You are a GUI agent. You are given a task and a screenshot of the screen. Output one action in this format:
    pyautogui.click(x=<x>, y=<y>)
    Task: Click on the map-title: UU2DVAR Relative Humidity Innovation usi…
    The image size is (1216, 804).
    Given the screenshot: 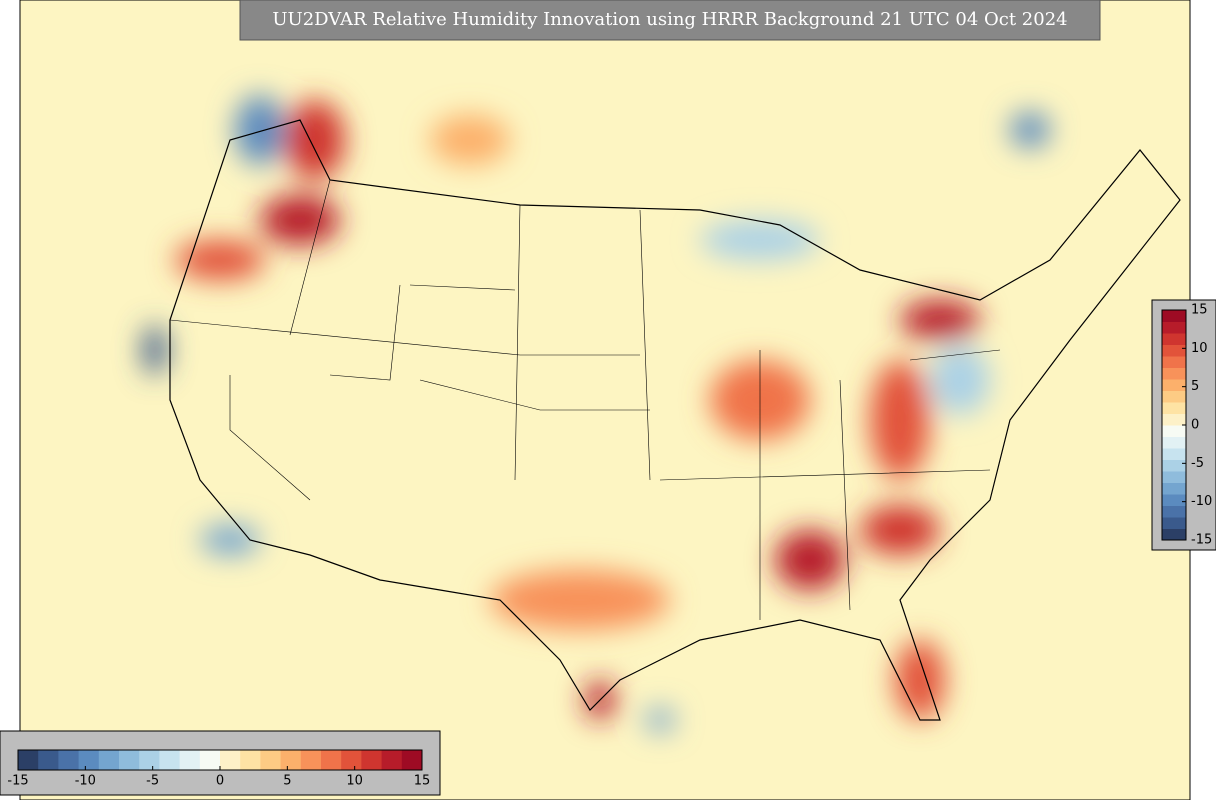 What is the action you would take?
    pyautogui.click(x=669, y=19)
    